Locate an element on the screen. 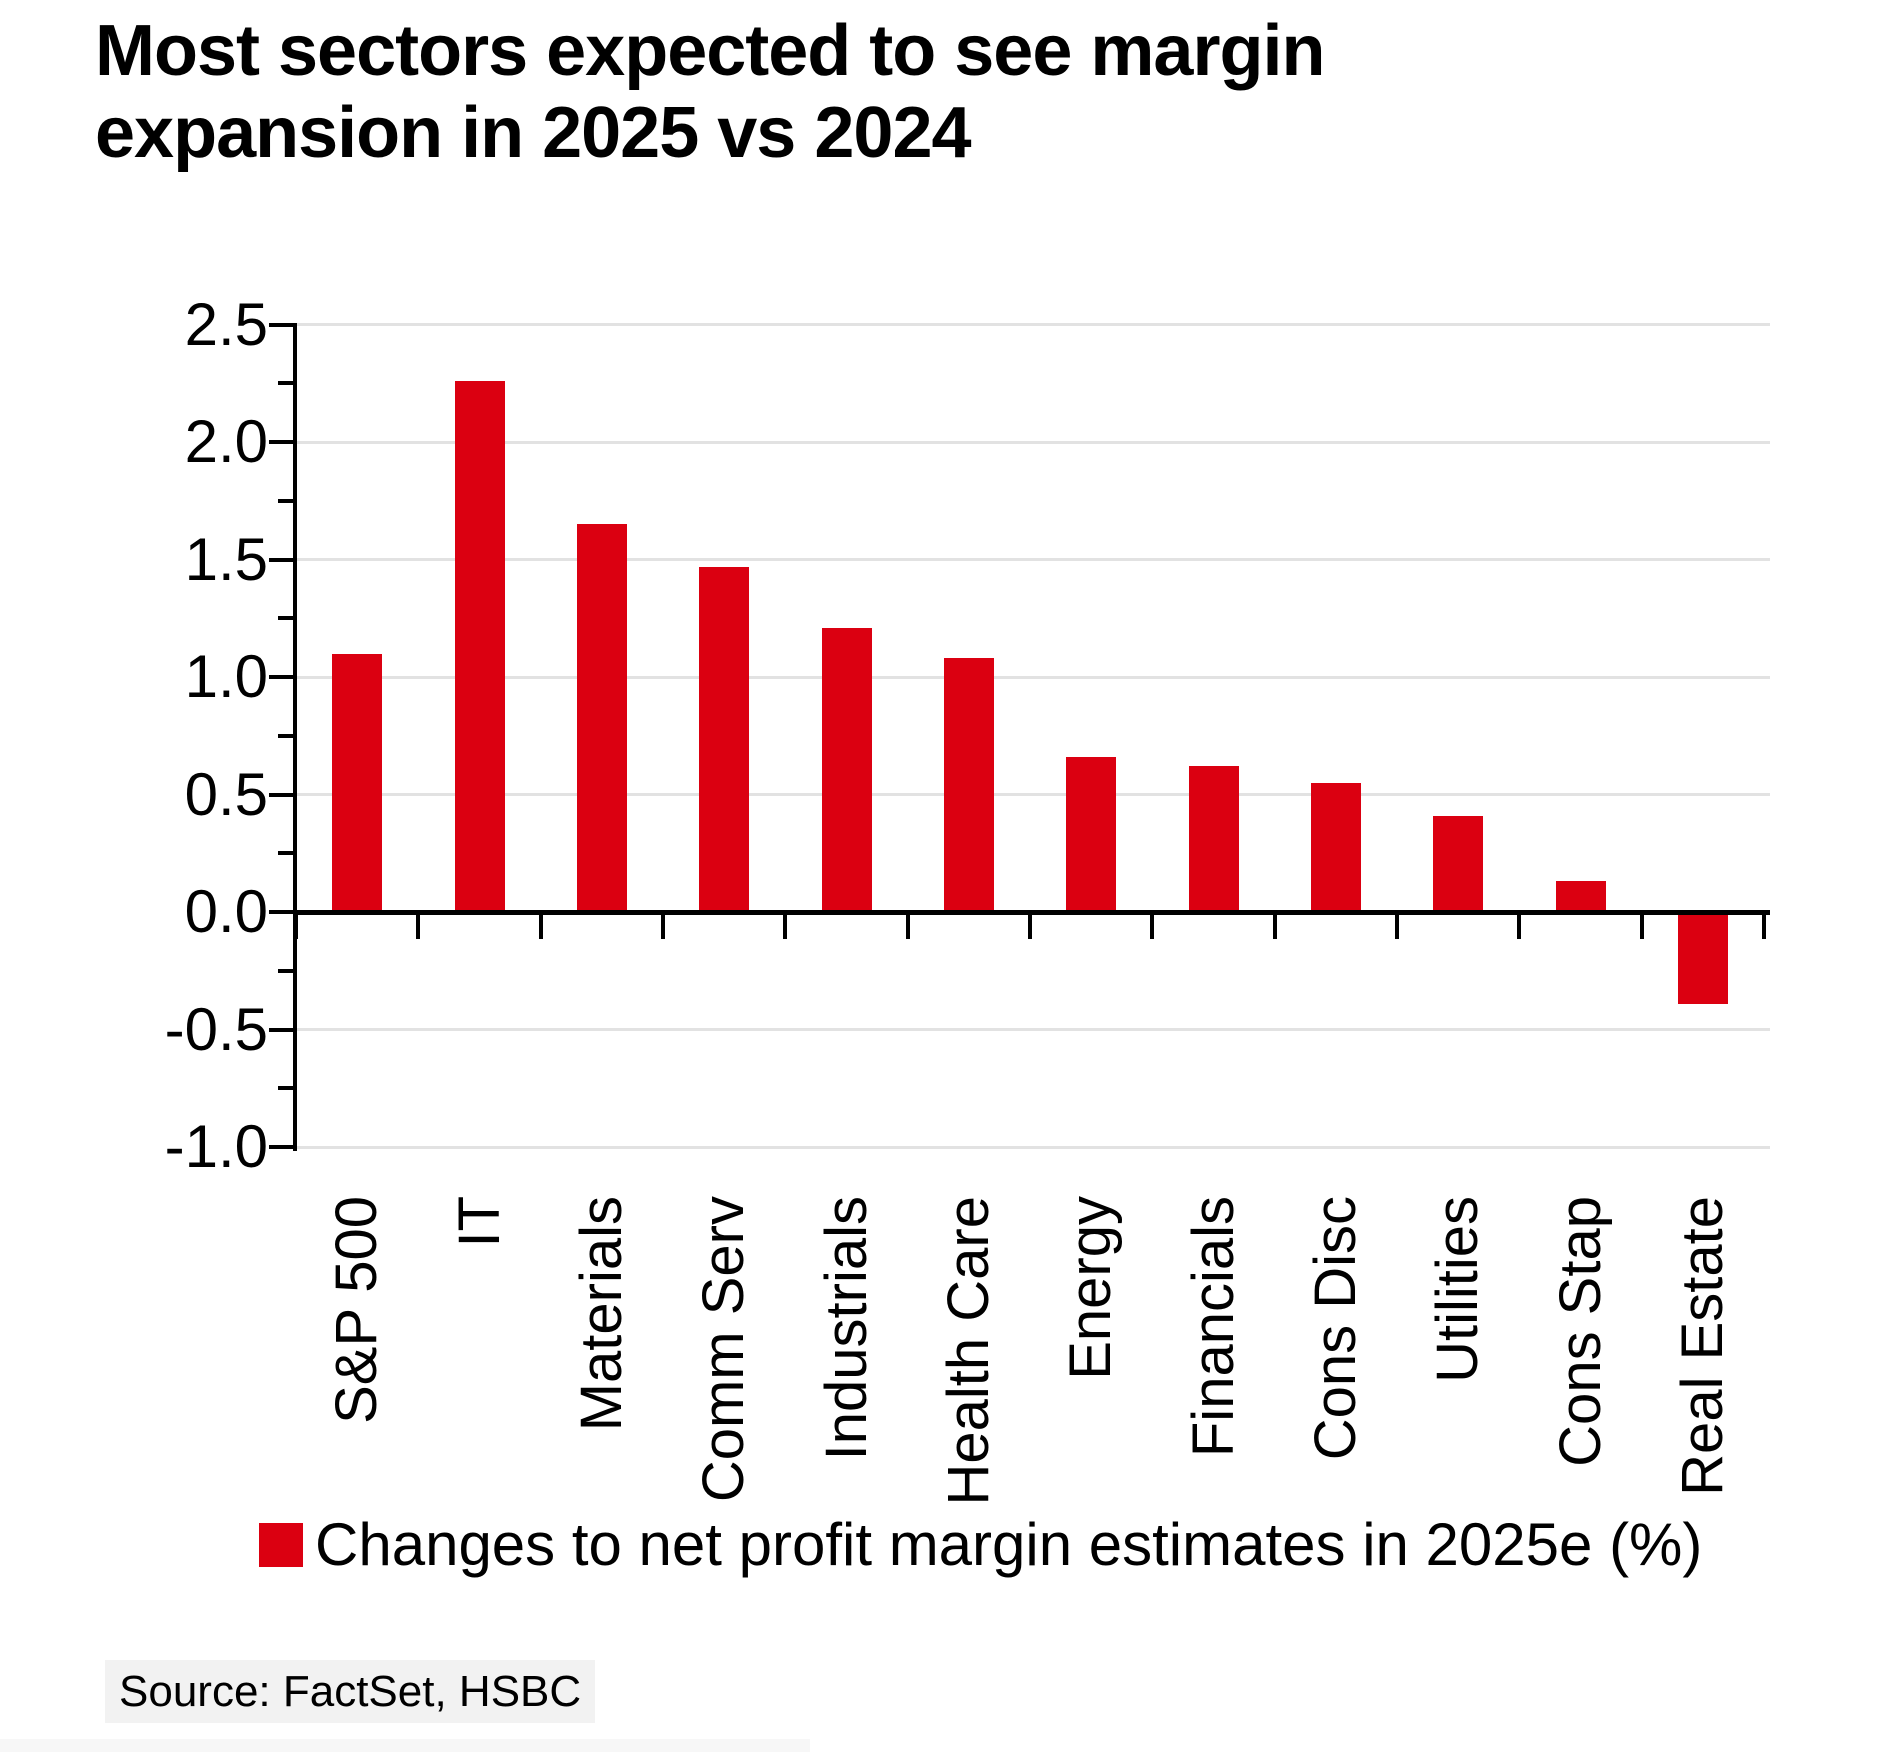 The height and width of the screenshot is (1752, 1880). y-tick-label: 1.0 is located at coordinates (226, 676).